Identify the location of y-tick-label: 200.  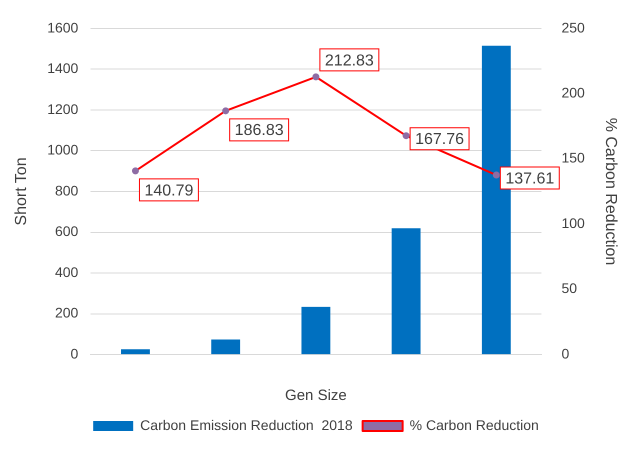
(66, 312).